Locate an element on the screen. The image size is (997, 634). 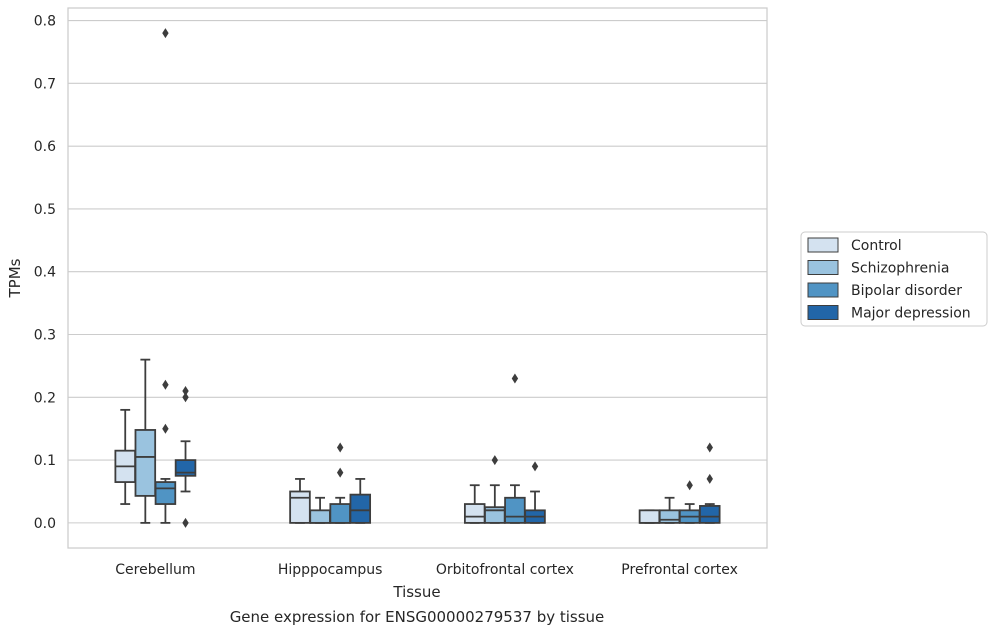
y-tick-label: 0.5 is located at coordinates (45, 210).